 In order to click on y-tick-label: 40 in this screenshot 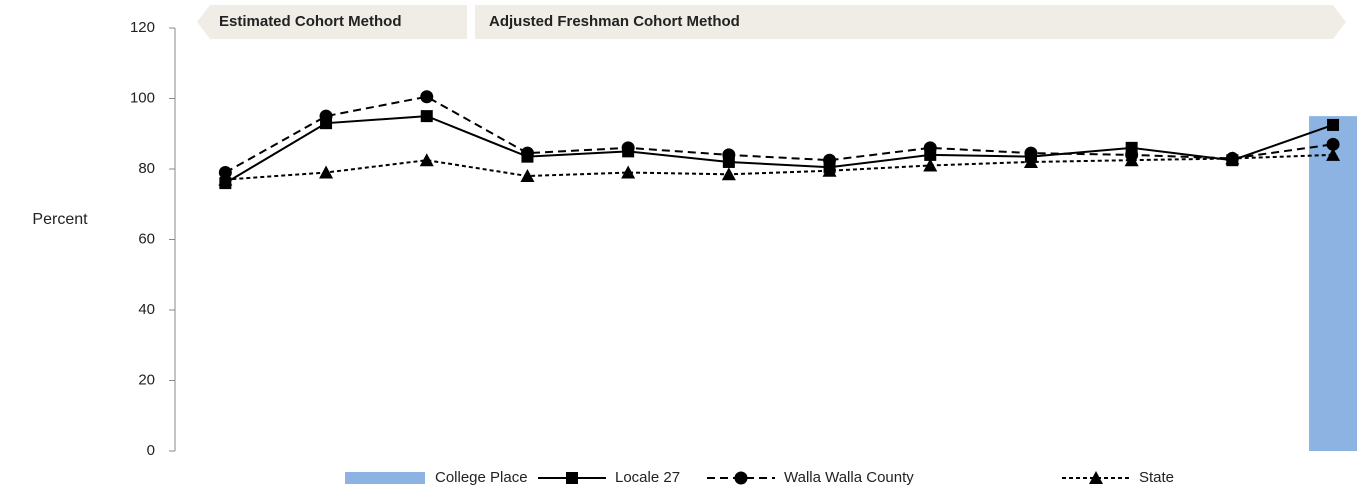, I will do `click(146, 309)`.